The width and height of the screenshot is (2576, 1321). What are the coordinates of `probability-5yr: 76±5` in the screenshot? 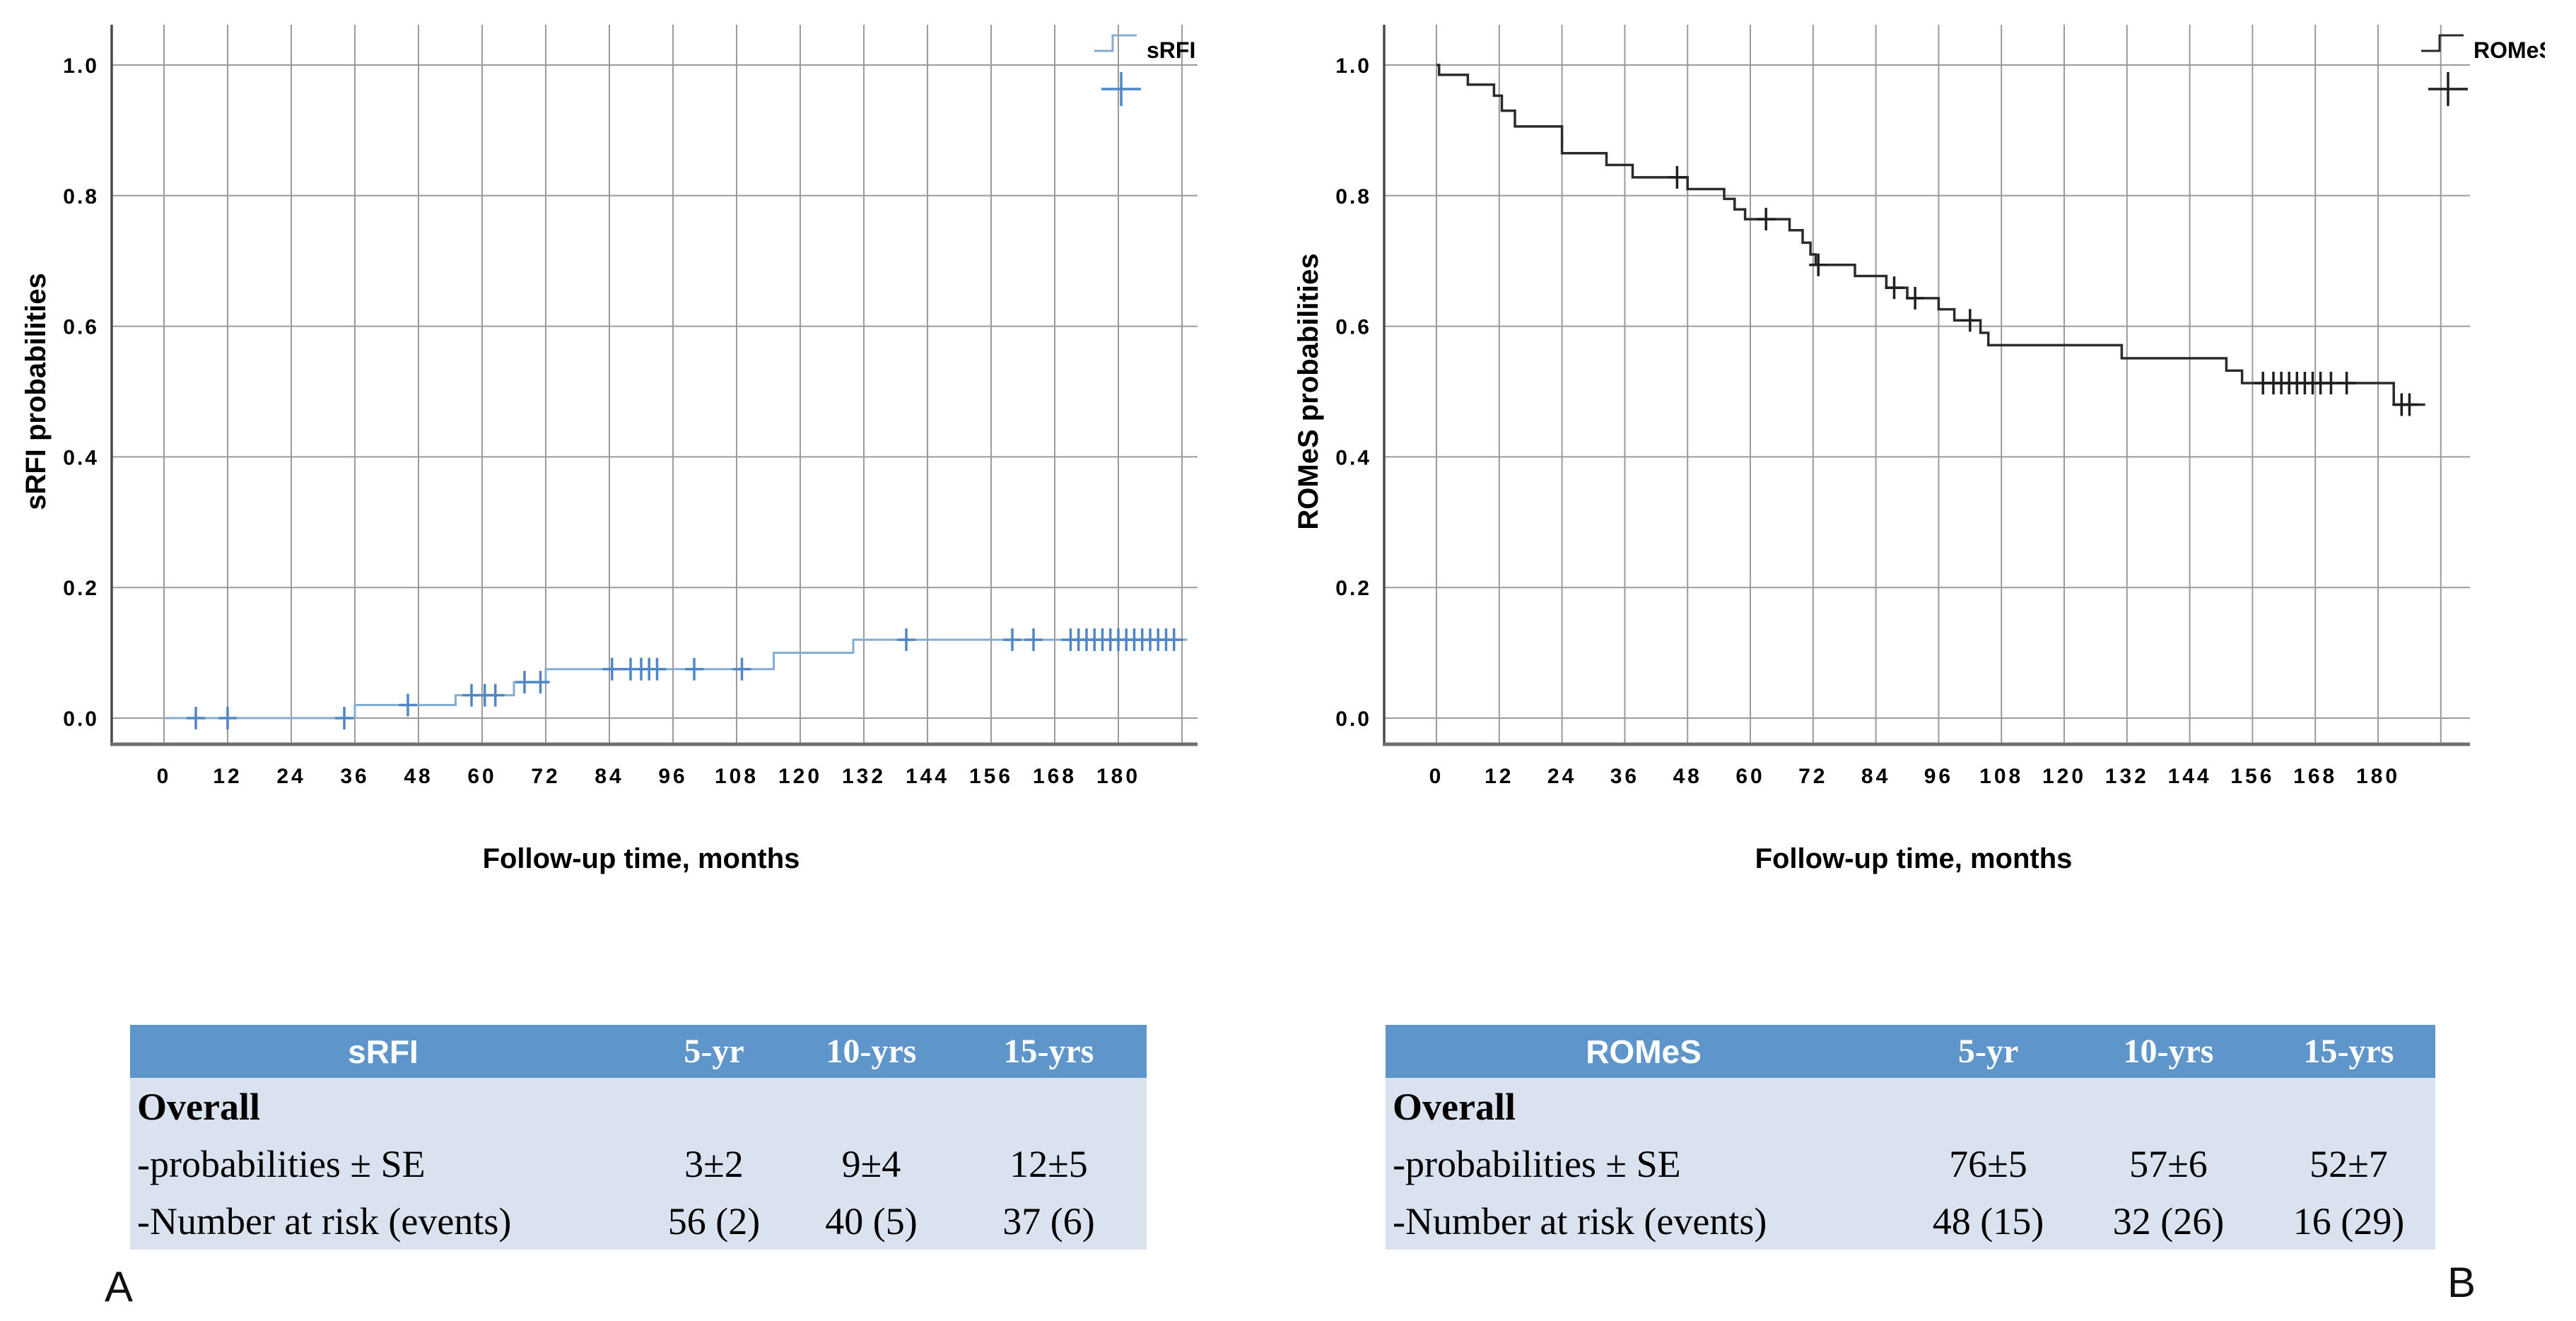 It's located at (1989, 1163).